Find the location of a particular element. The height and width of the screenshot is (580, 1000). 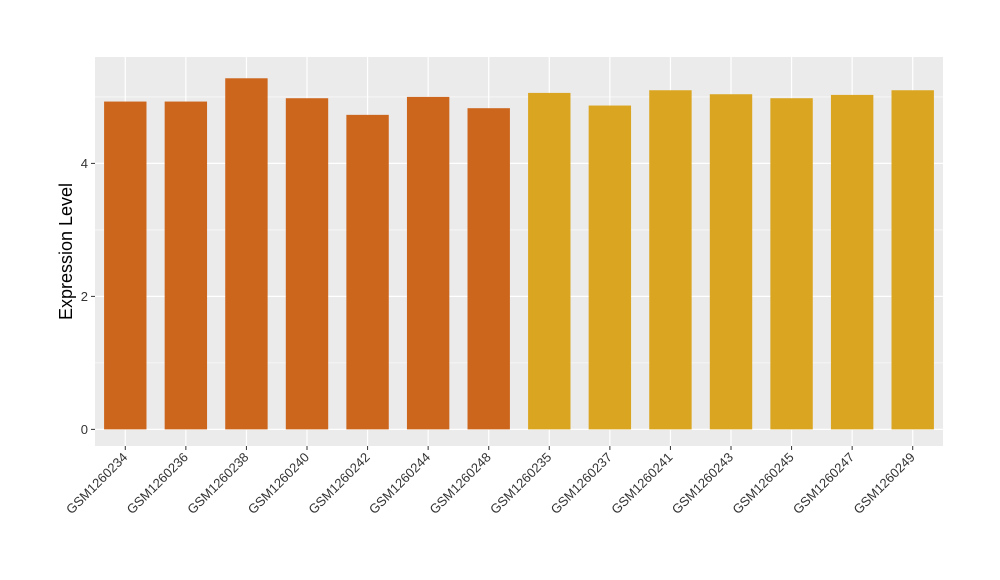

x-tick-label: GSM1260235 is located at coordinates (520, 483).